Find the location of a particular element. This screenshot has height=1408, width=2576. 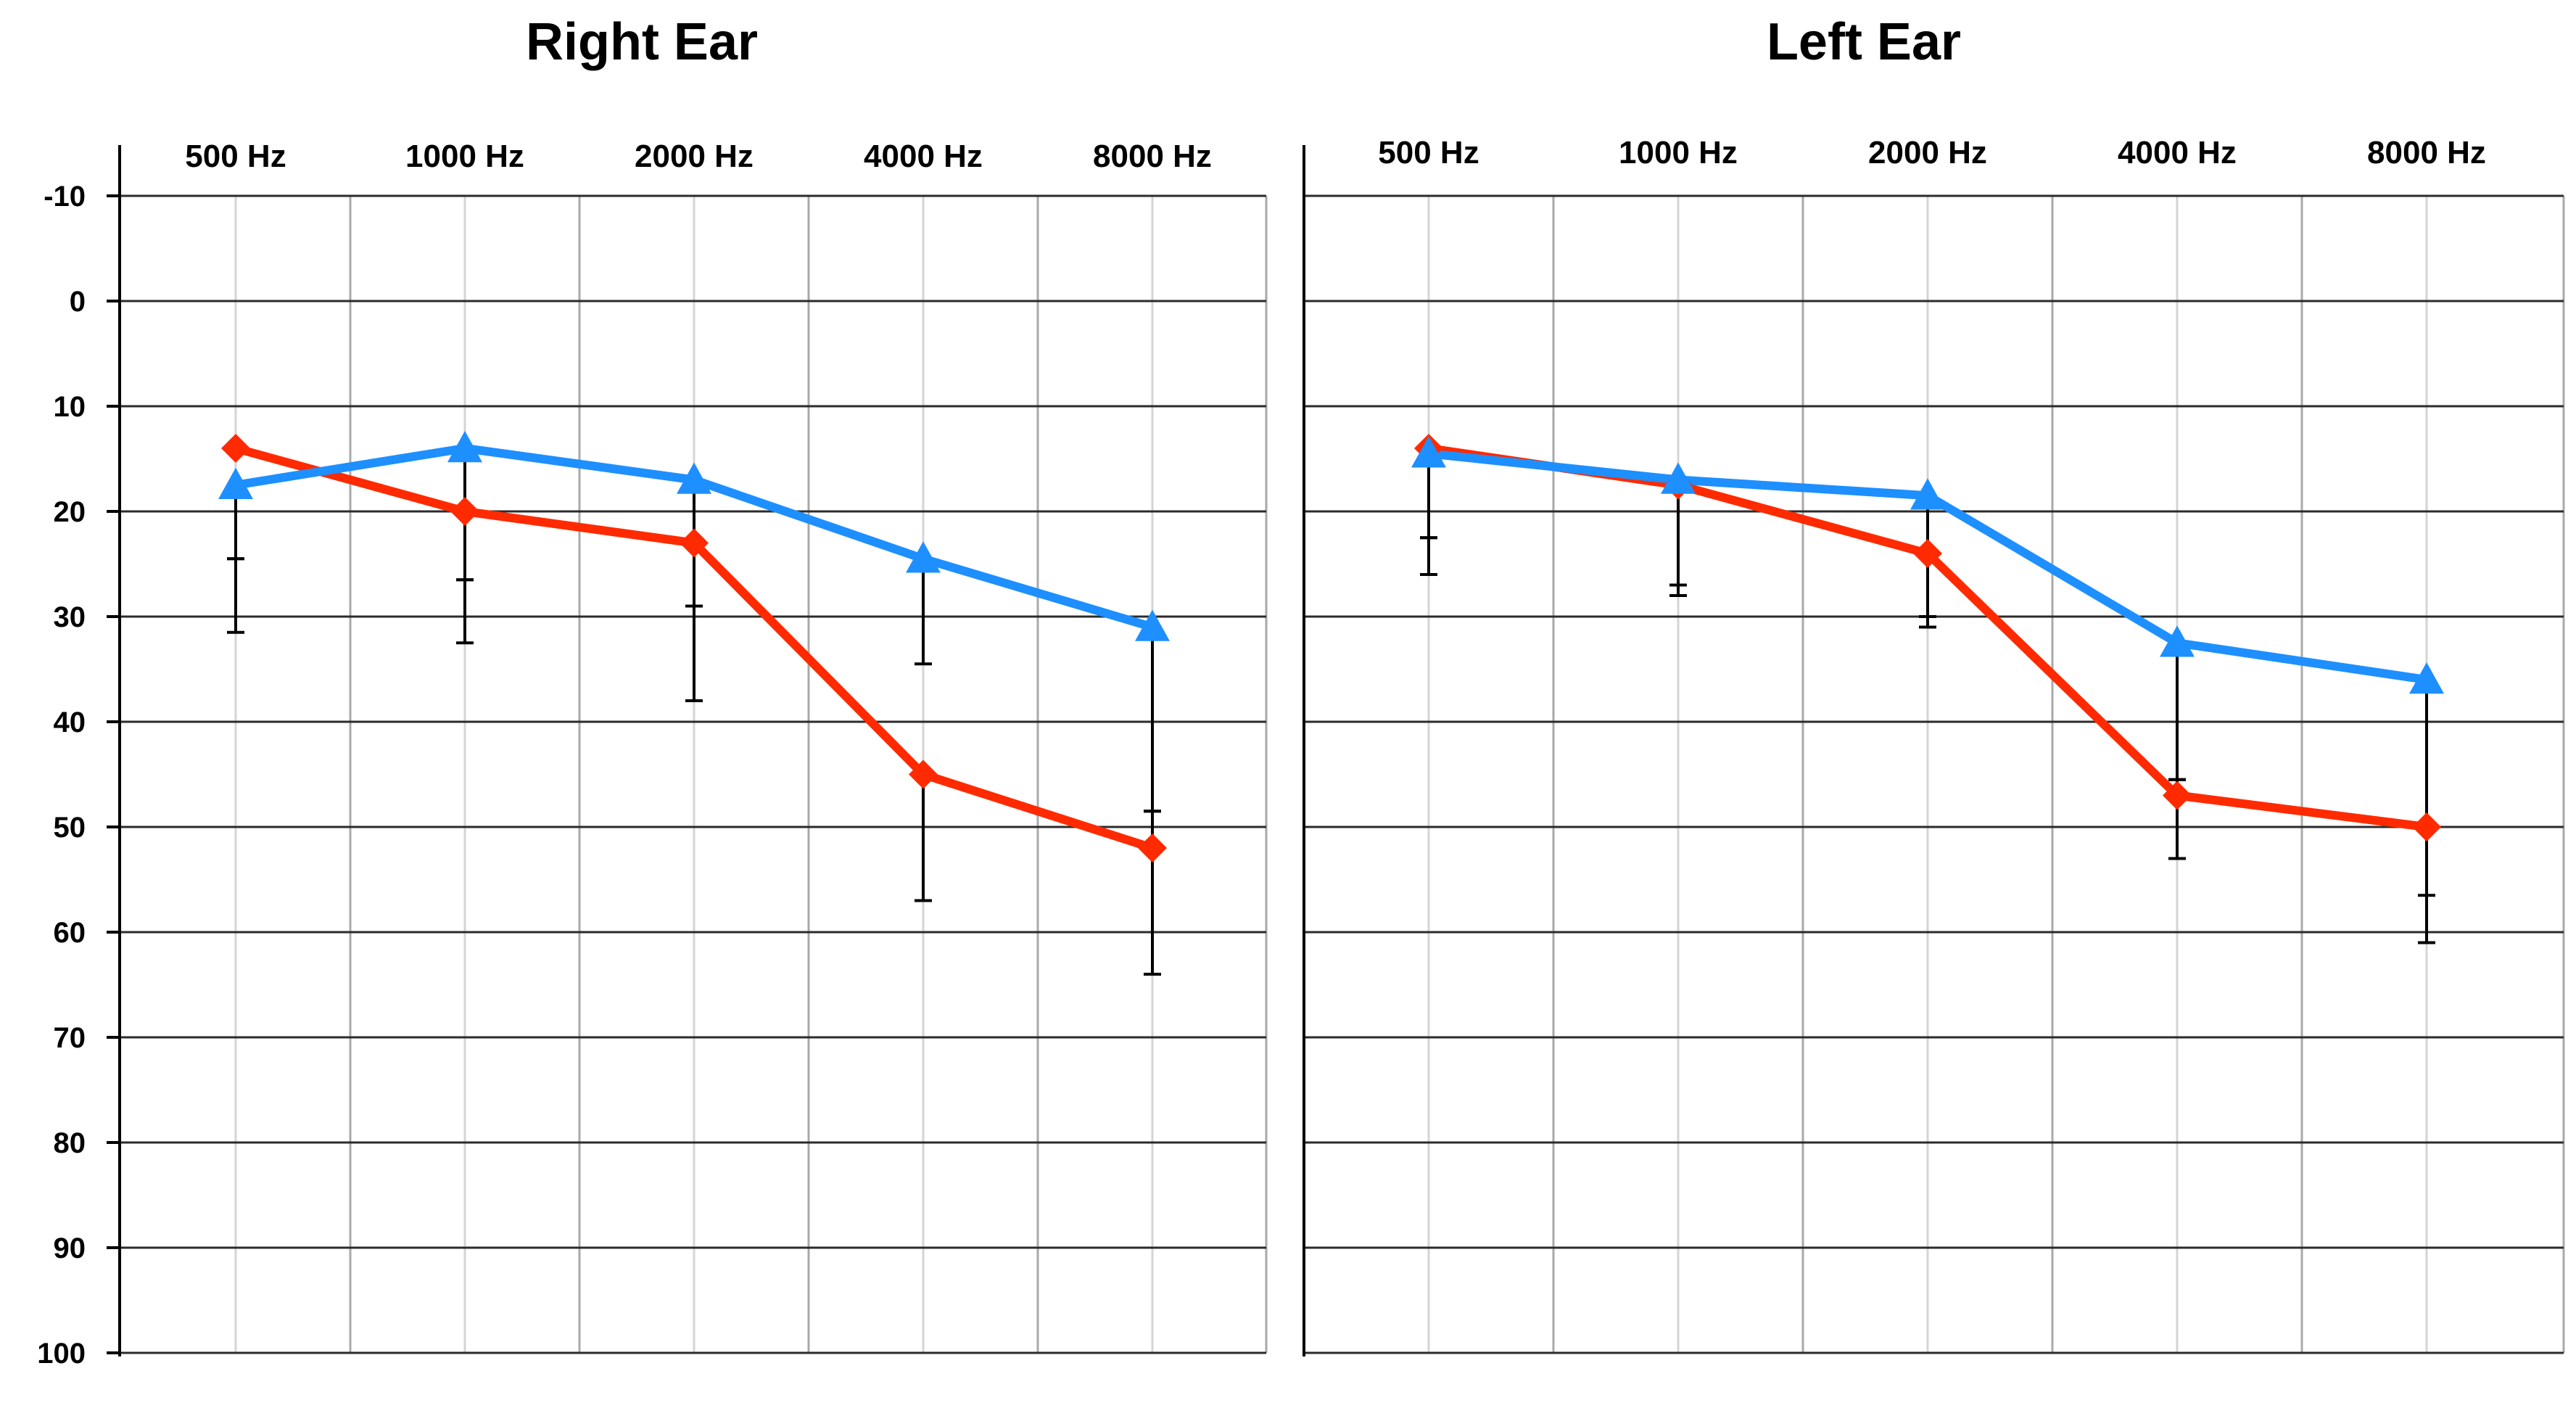

y-tick-label: 100 is located at coordinates (62, 1354).